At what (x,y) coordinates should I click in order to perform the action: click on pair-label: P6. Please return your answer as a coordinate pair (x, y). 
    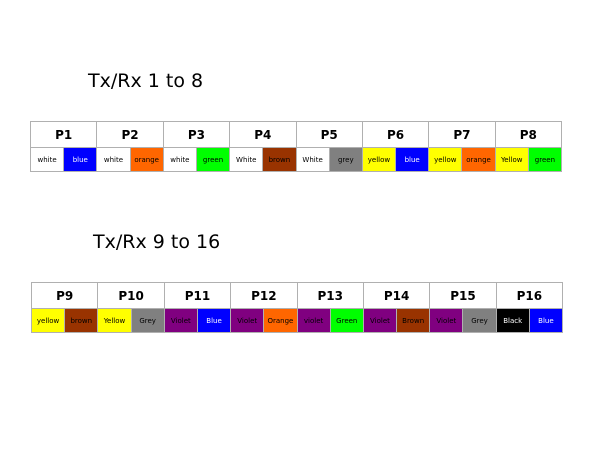
    Looking at the image, I should click on (395, 134).